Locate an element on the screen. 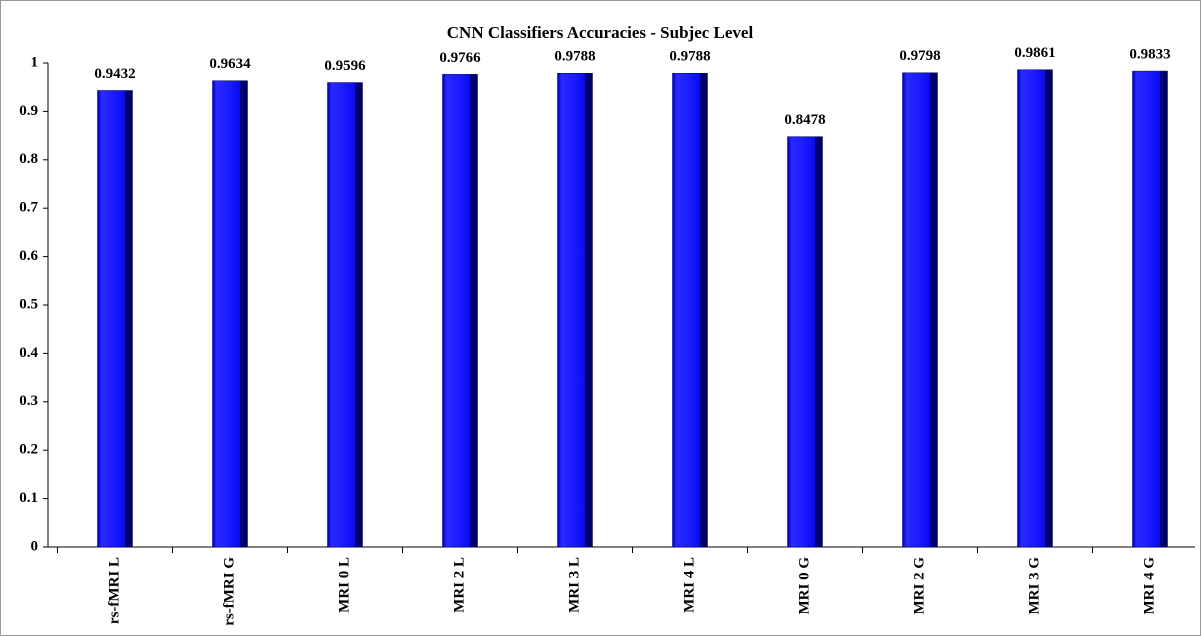 The height and width of the screenshot is (636, 1201). value-label: 0.9833 is located at coordinates (1149, 55).